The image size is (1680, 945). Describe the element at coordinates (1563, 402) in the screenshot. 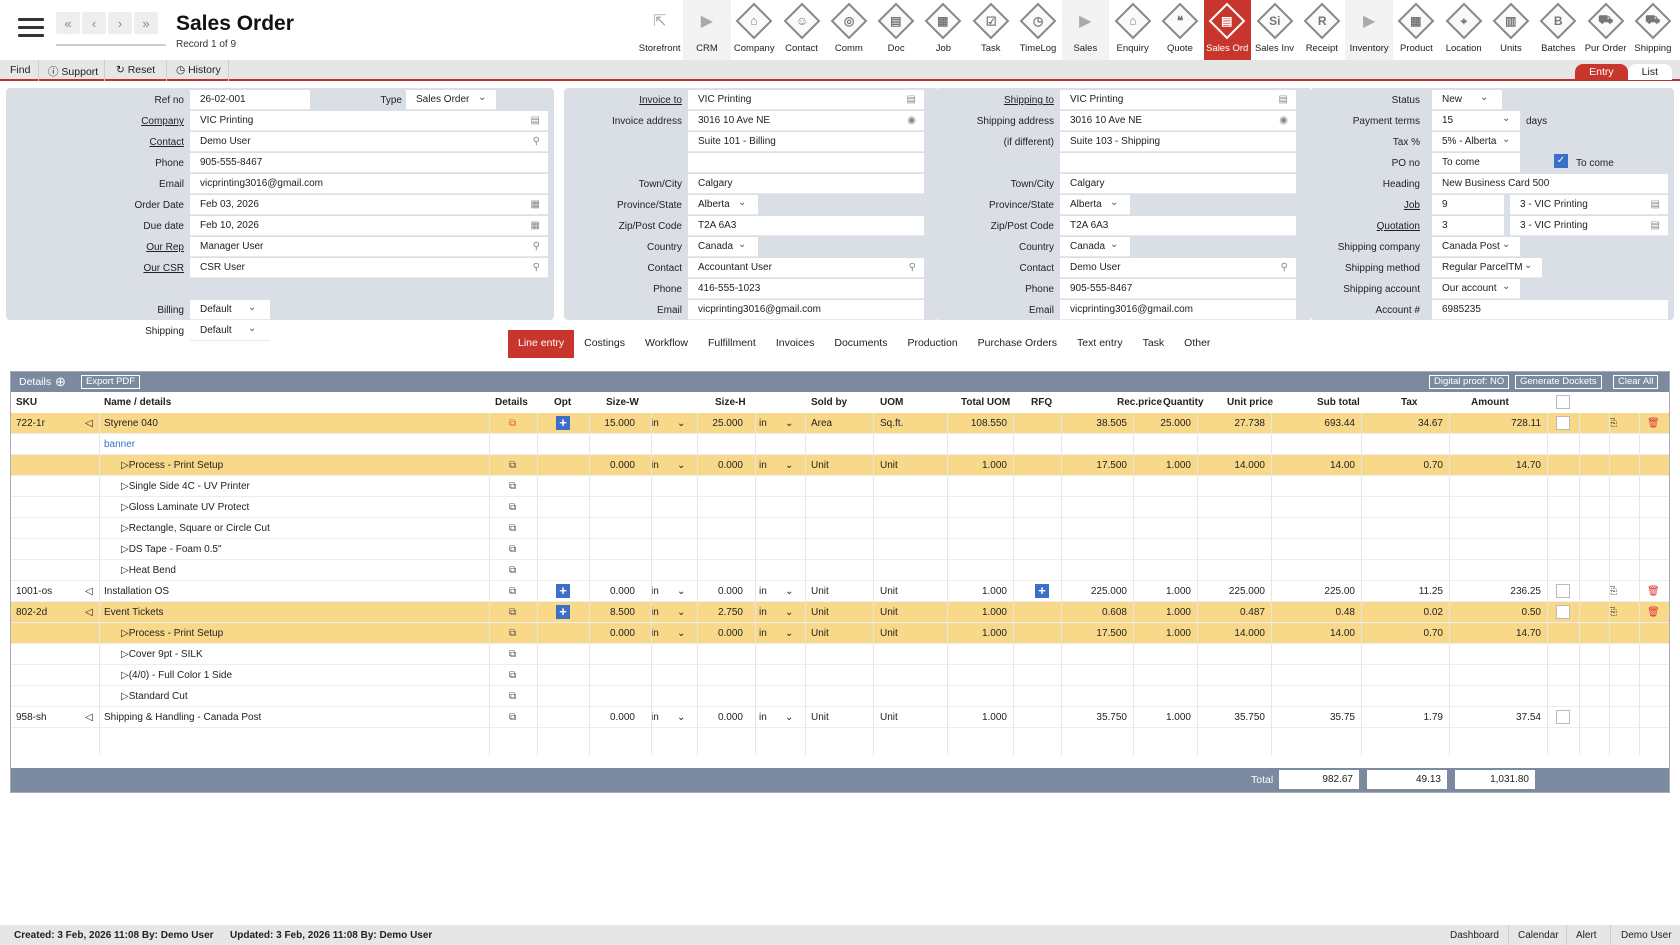

I see `select-all-checkbox` at that location.